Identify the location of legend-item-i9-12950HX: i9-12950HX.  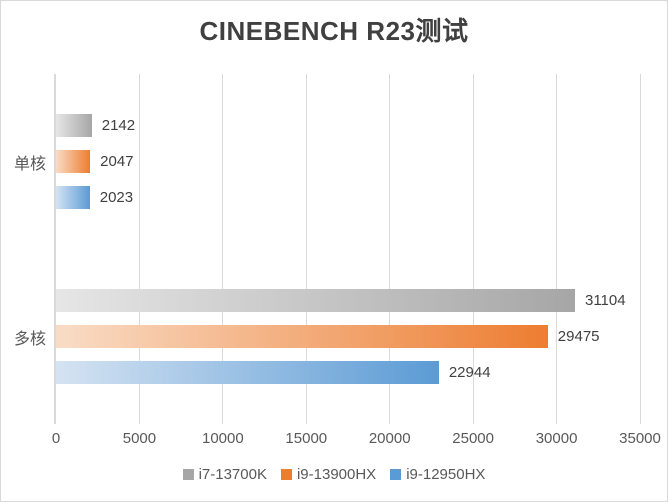
(437, 474).